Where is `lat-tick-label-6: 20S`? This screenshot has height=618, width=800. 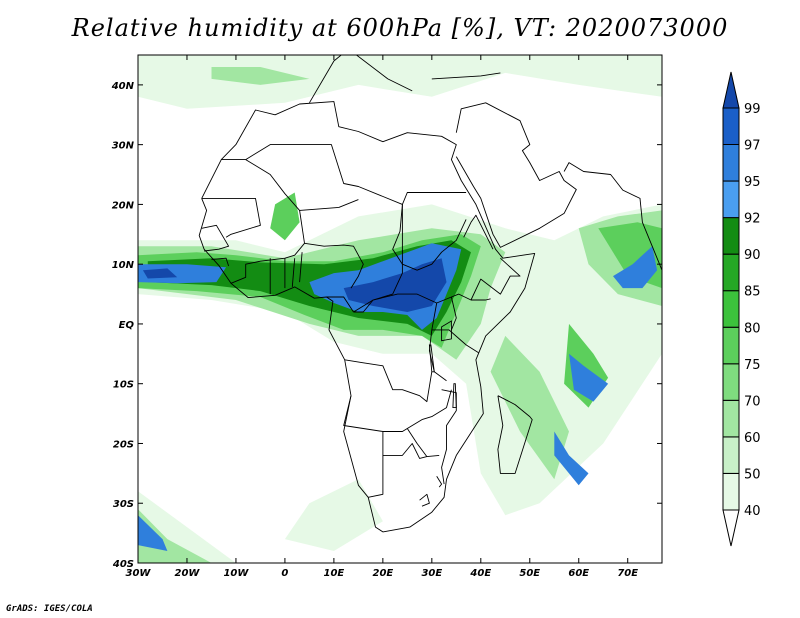
lat-tick-label-6: 20S is located at coordinates (123, 444).